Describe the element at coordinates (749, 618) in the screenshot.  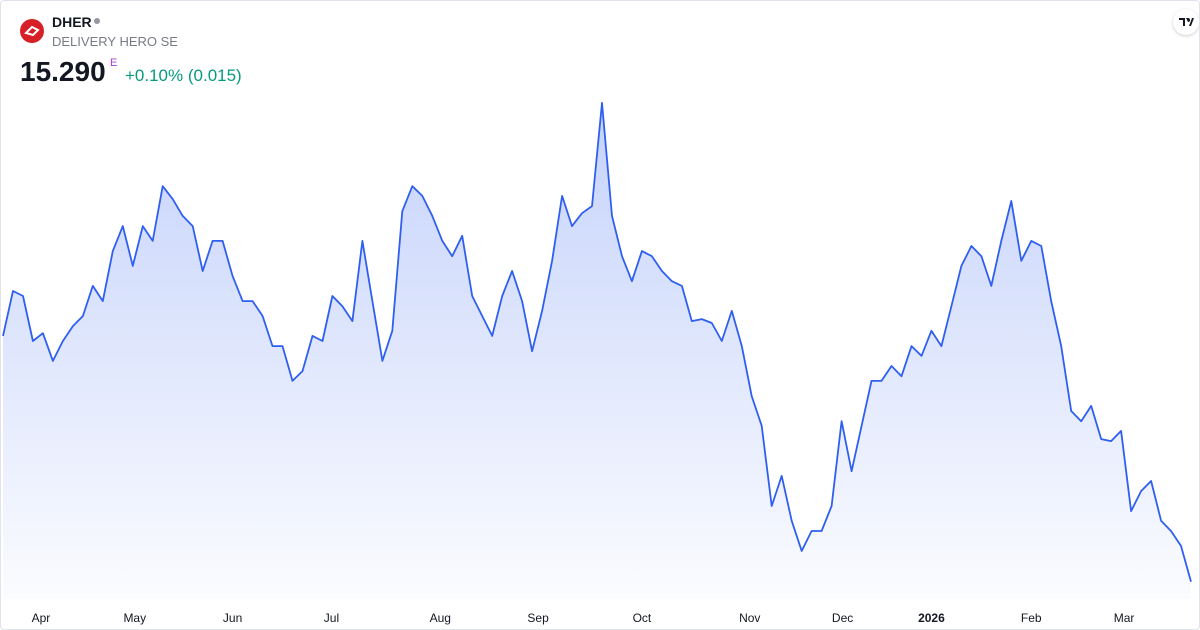
I see `x-tick-label: Nov` at that location.